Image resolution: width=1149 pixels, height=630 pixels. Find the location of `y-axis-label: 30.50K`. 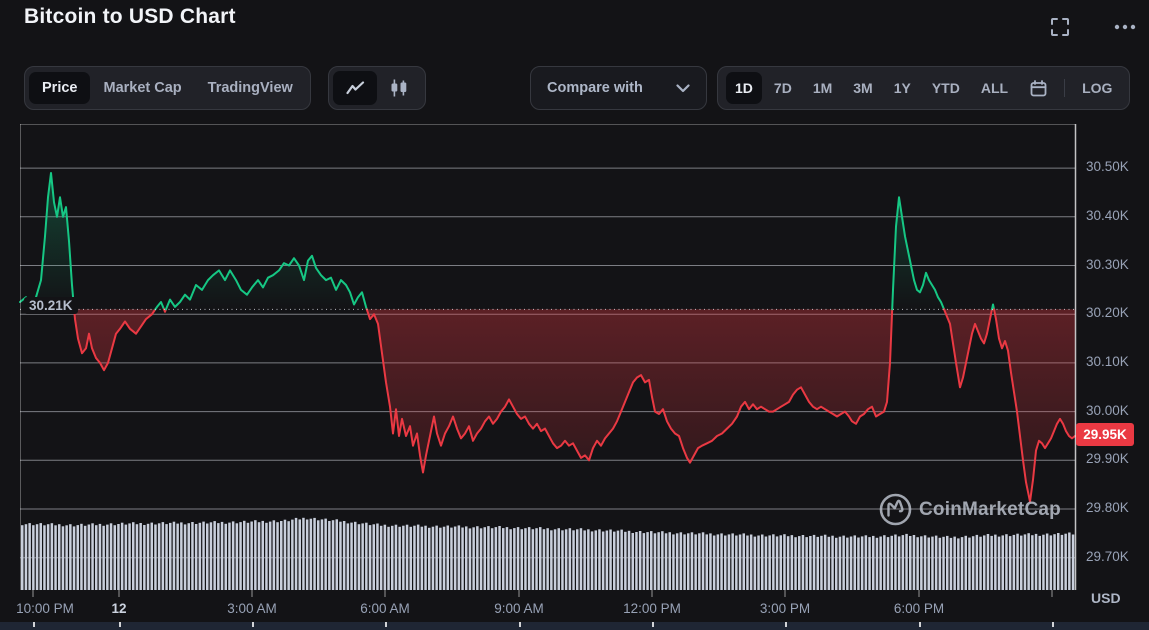

y-axis-label: 30.50K is located at coordinates (1107, 167).